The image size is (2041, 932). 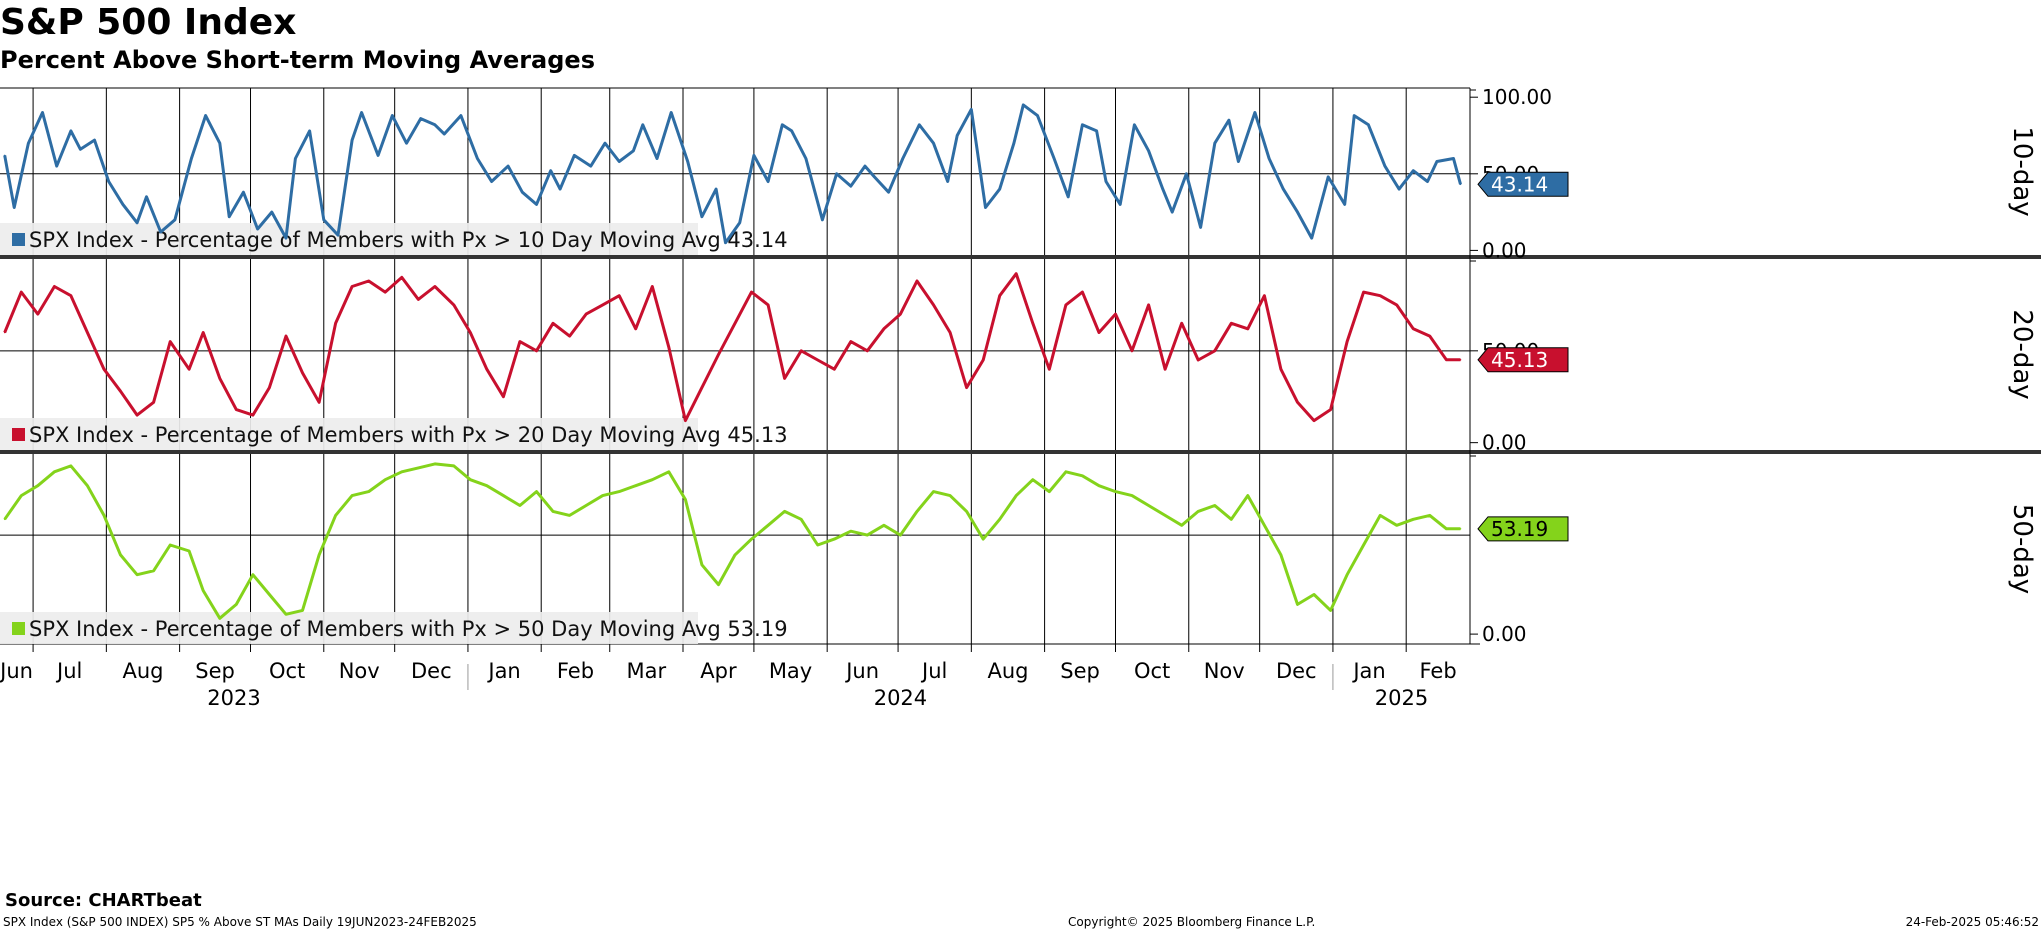 I want to click on month-label: Oct, so click(x=287, y=671).